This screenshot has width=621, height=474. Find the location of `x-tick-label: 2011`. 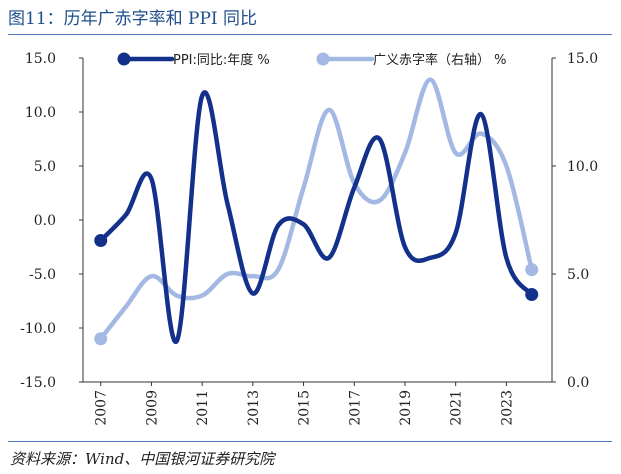

x-tick-label: 2011 is located at coordinates (203, 408).